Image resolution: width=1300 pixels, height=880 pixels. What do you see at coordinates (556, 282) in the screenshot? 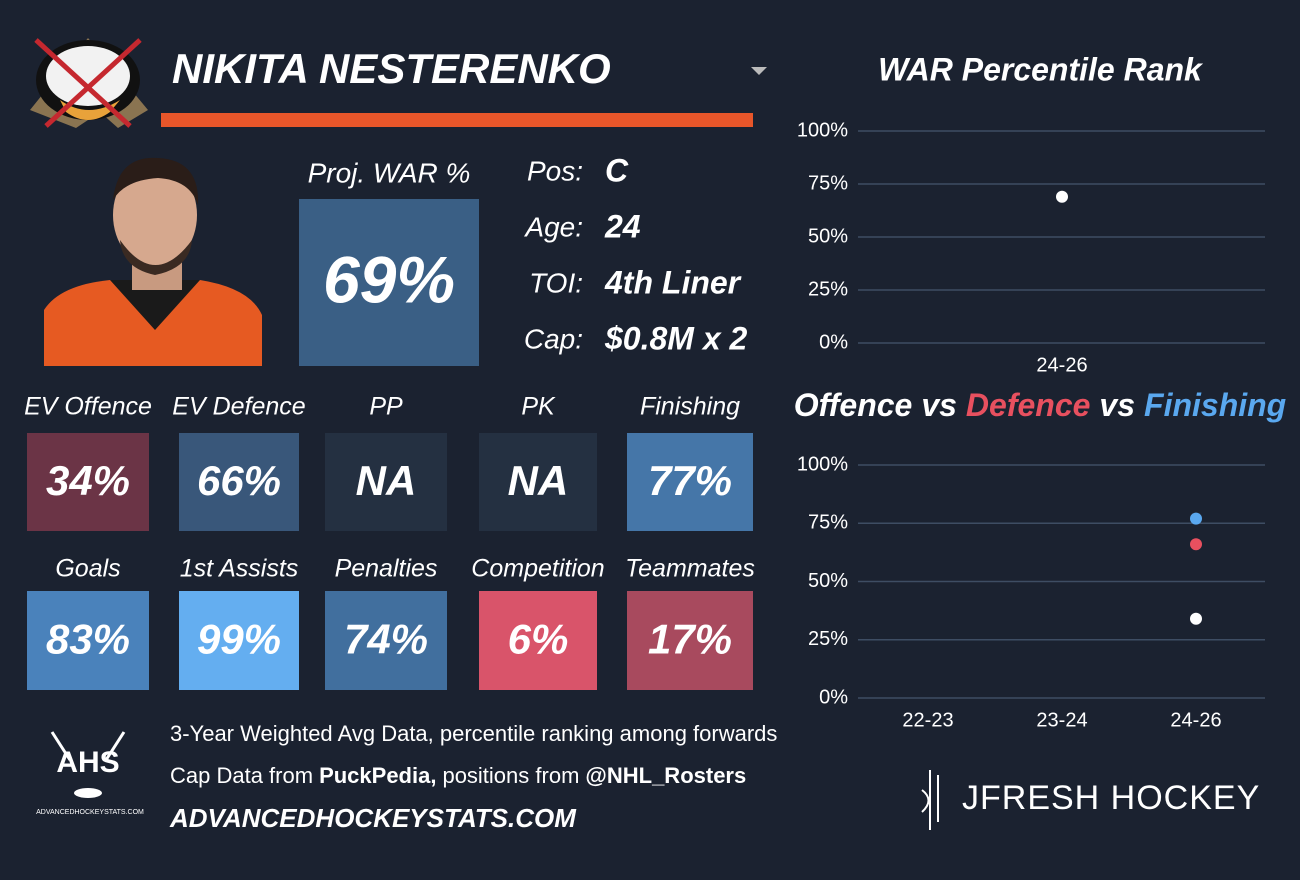
I see `info-label: TOI:` at bounding box center [556, 282].